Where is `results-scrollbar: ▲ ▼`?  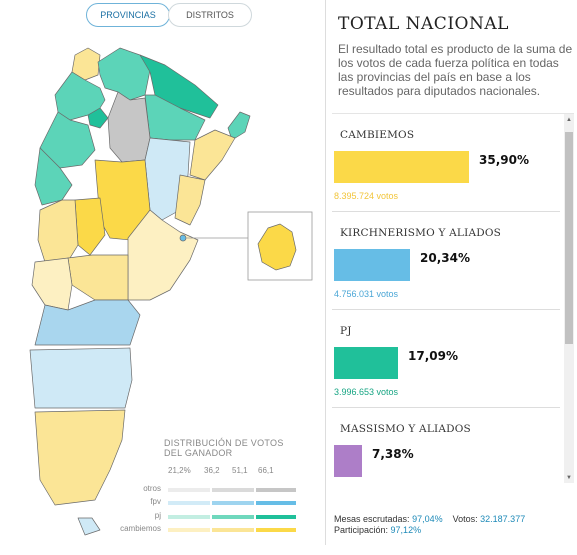
results-scrollbar: ▲ ▼ is located at coordinates (569, 298).